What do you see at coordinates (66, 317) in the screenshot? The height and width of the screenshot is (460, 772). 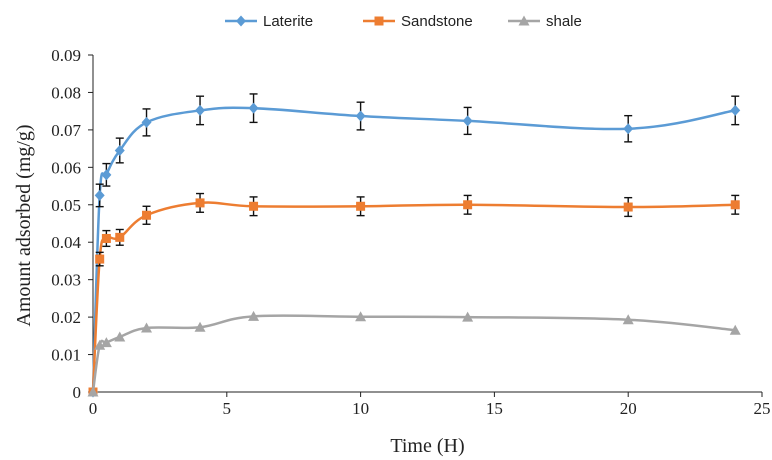 I see `y-tick-label: 0.02` at bounding box center [66, 317].